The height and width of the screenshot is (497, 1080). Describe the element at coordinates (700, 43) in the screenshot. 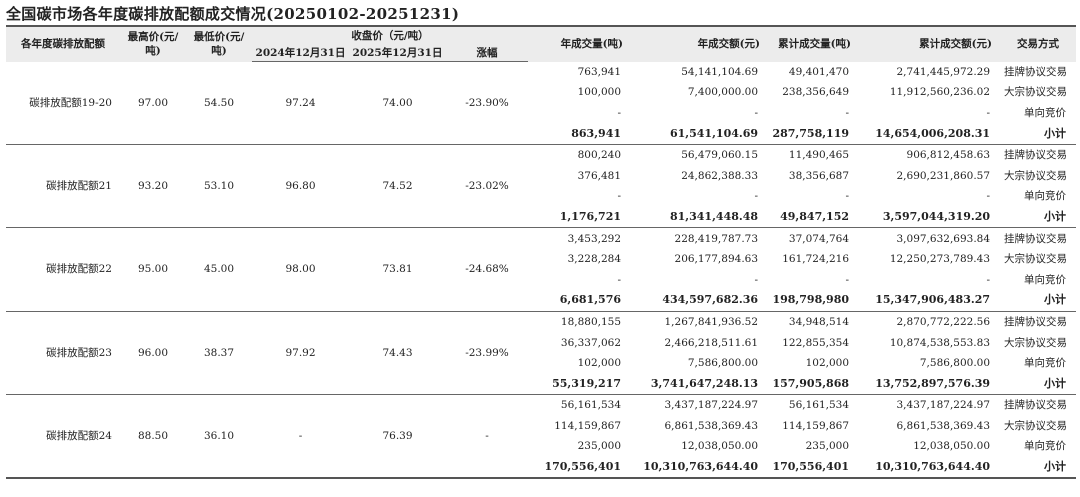

I see `header-annual-value: 年成交额(元)` at that location.